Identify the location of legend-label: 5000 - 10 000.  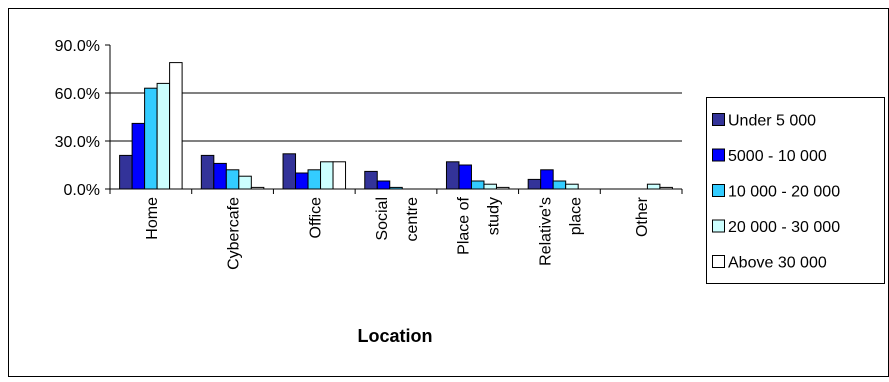
(777, 156).